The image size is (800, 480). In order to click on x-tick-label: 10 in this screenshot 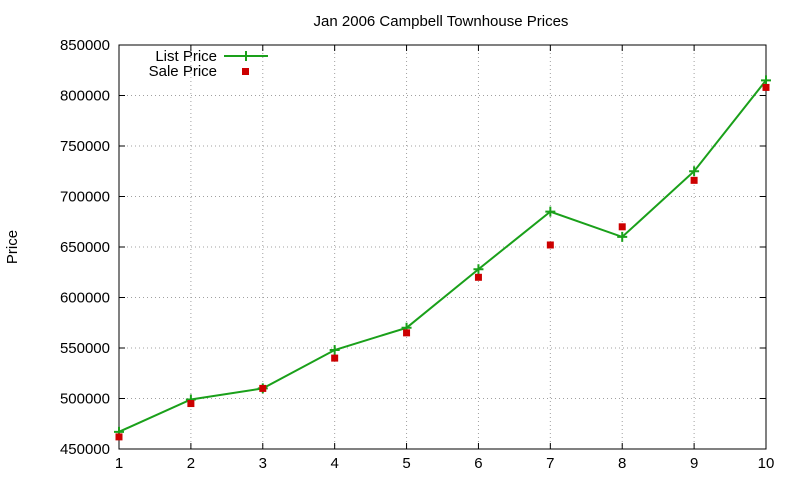, I will do `click(766, 463)`.